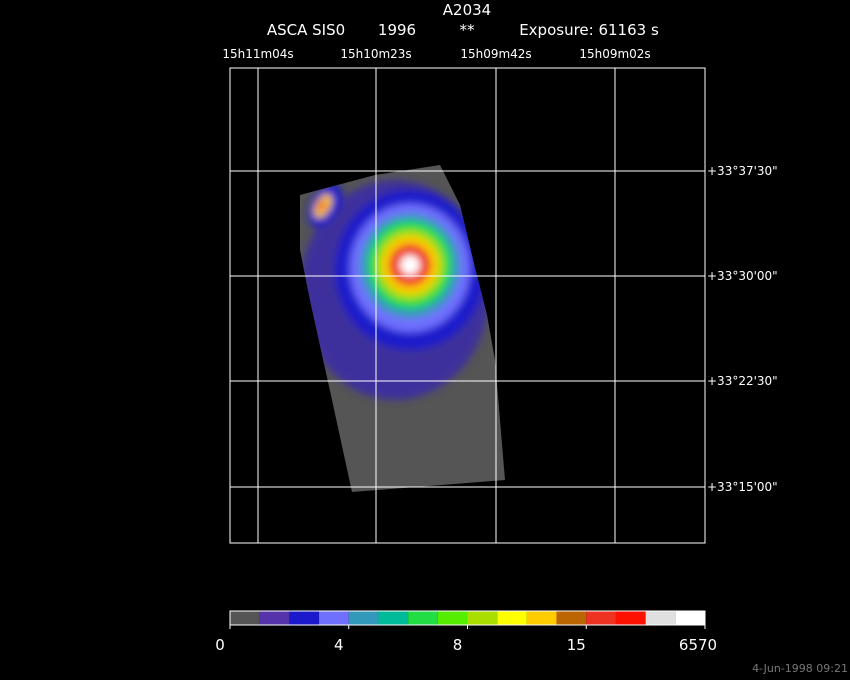 The height and width of the screenshot is (680, 850). Describe the element at coordinates (495, 54) in the screenshot. I see `ra-label: 15h09m42s` at that location.